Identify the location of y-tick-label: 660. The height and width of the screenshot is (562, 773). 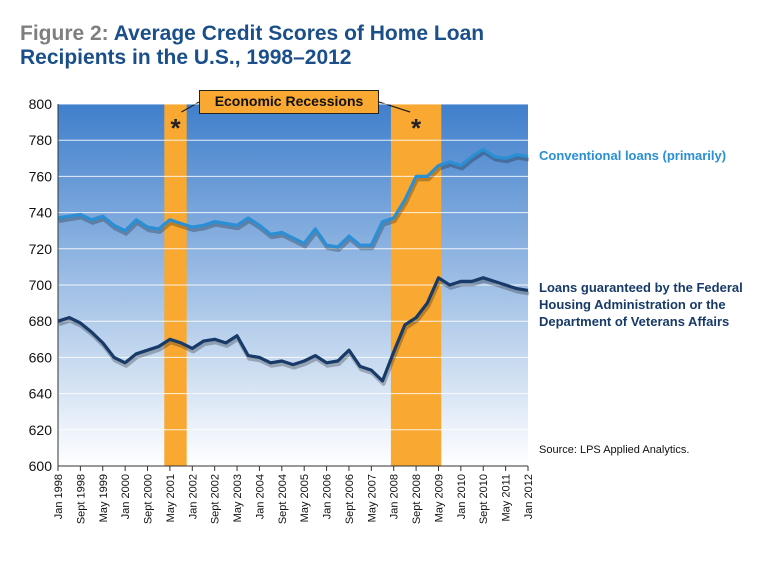
(41, 357).